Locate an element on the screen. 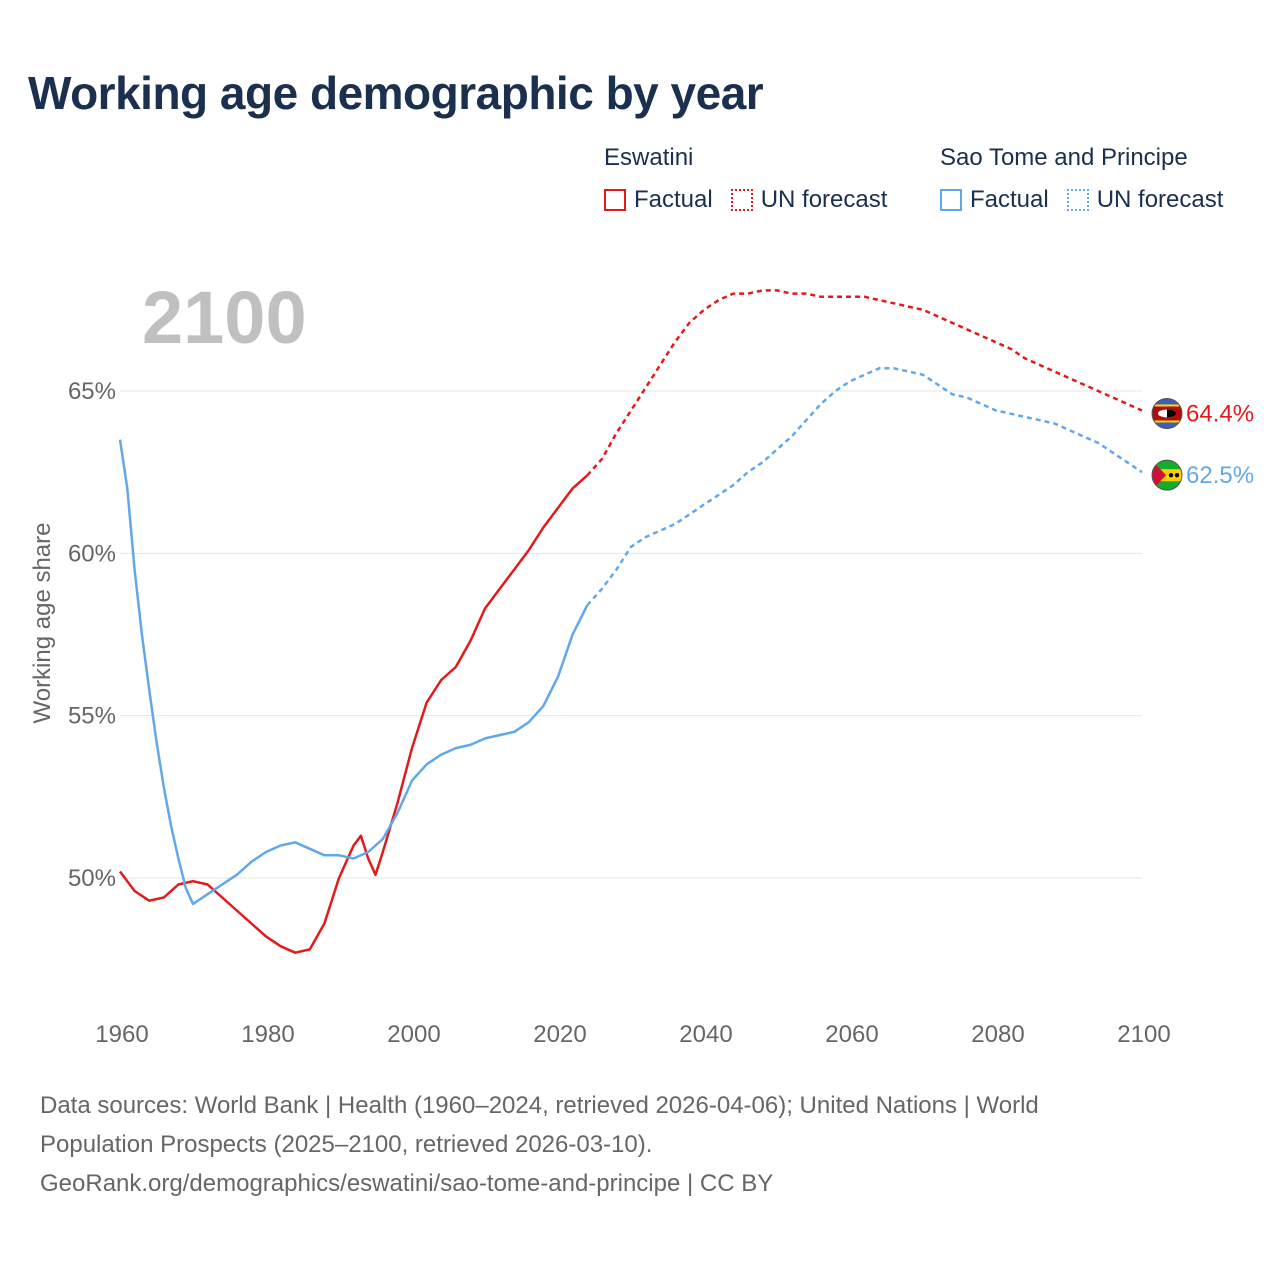 The width and height of the screenshot is (1280, 1280). legend-country-sao-tome: Sao Tome and Principe is located at coordinates (1064, 157).